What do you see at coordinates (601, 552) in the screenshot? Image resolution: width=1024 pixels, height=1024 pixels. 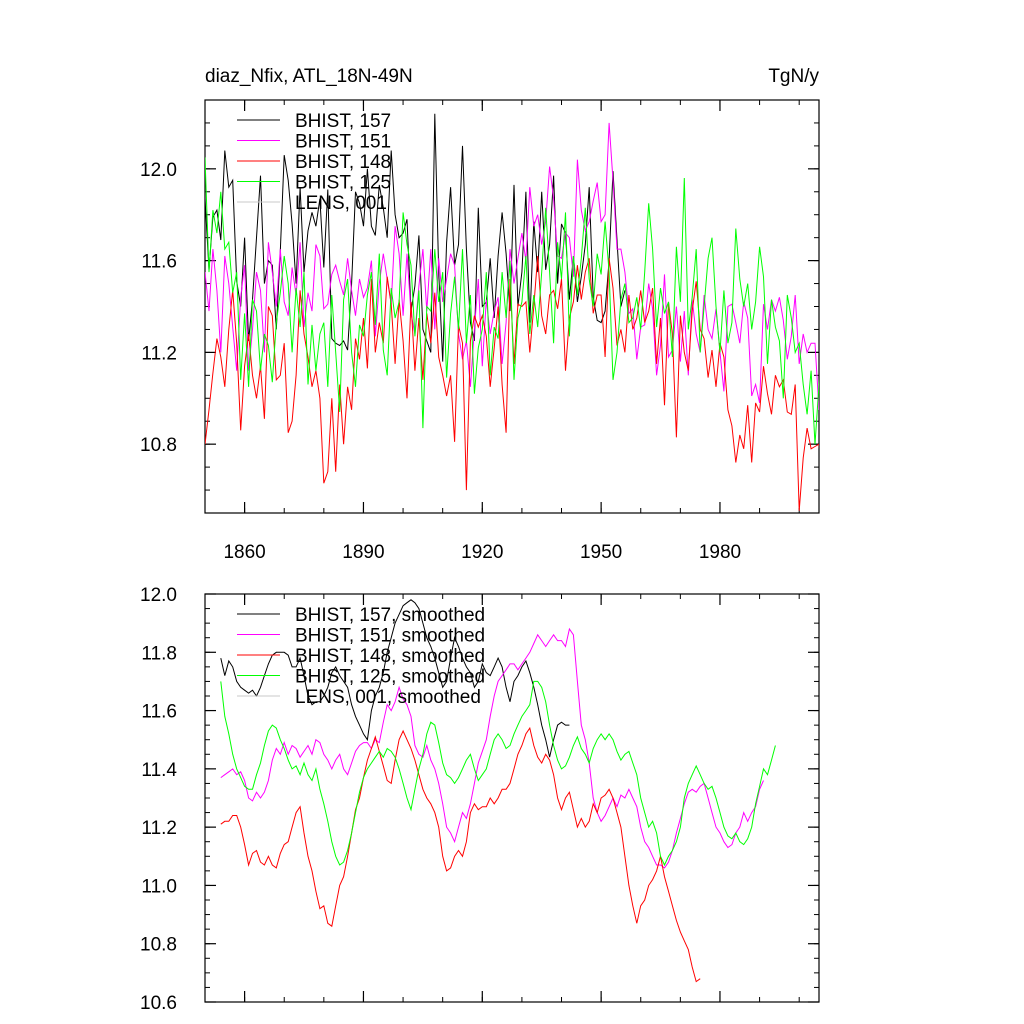 I see `x-tick-label: 1950` at bounding box center [601, 552].